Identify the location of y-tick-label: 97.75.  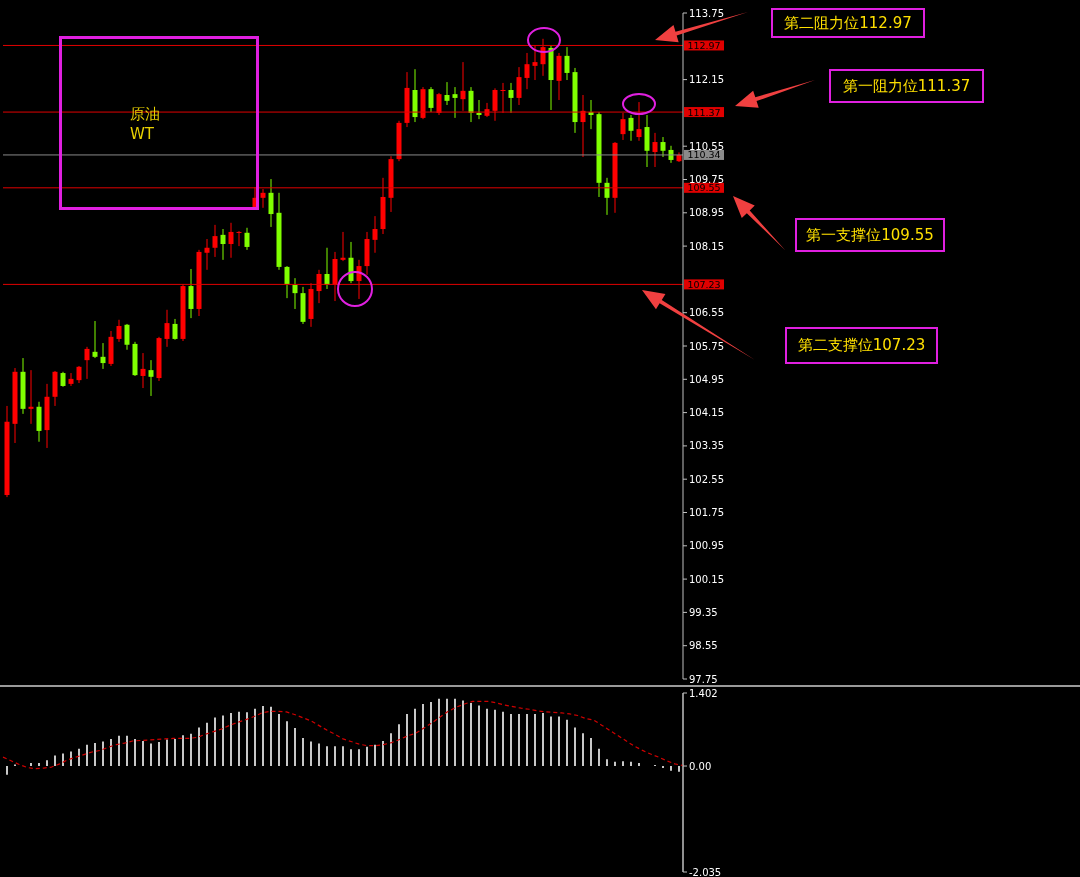
(703, 679).